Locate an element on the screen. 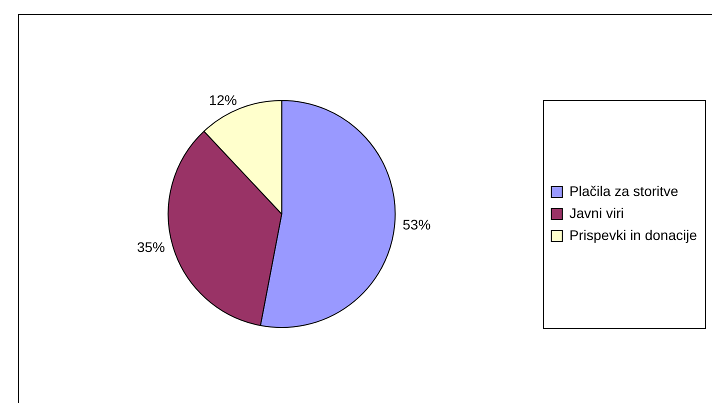 The width and height of the screenshot is (712, 403). legend-label: Plačila za storitve is located at coordinates (624, 190).